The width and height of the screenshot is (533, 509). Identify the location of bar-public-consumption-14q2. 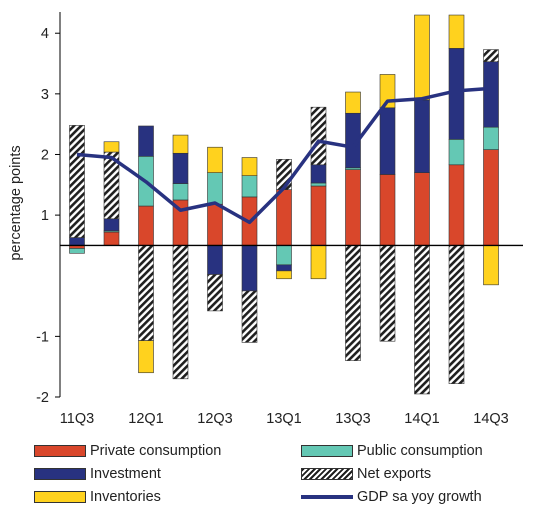
(456, 152).